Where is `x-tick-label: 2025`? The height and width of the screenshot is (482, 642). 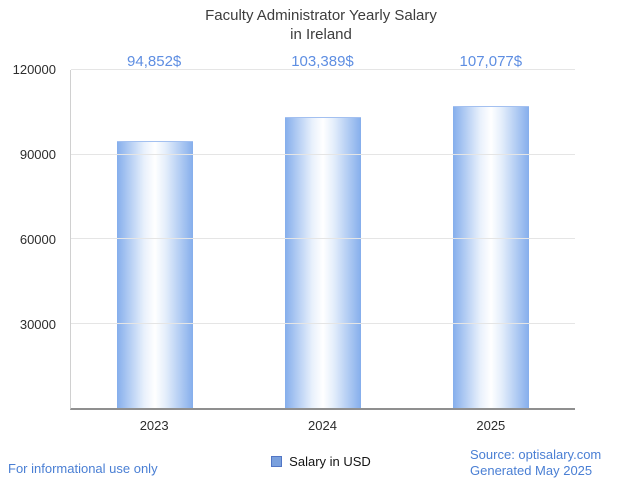 x-tick-label: 2025 is located at coordinates (491, 425).